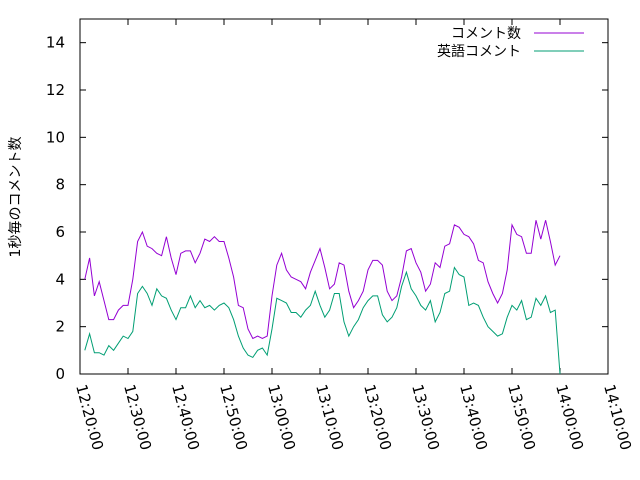 This screenshot has height=480, width=640. Describe the element at coordinates (486, 34) in the screenshot. I see `legend-label-1: コメント数` at that location.